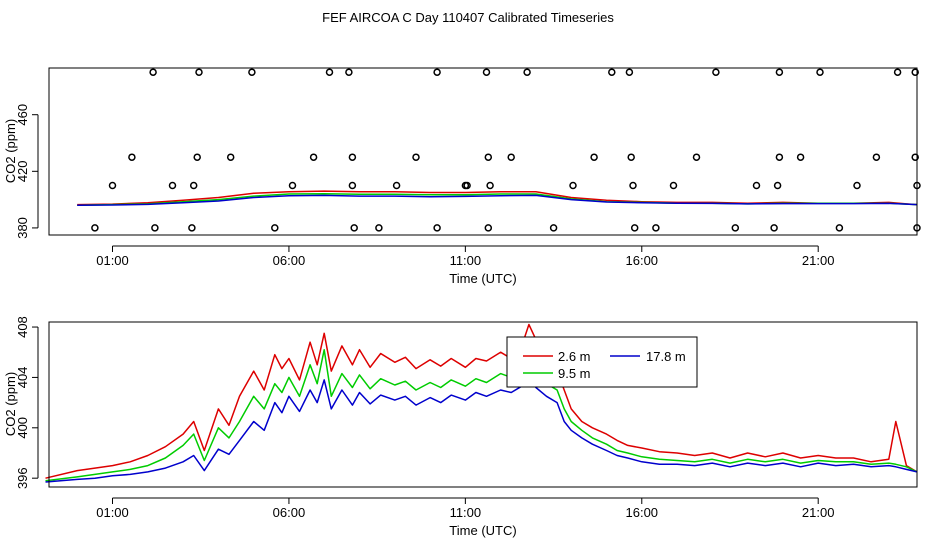  I want to click on panel-top-x-tick-label: 01:00, so click(112, 260).